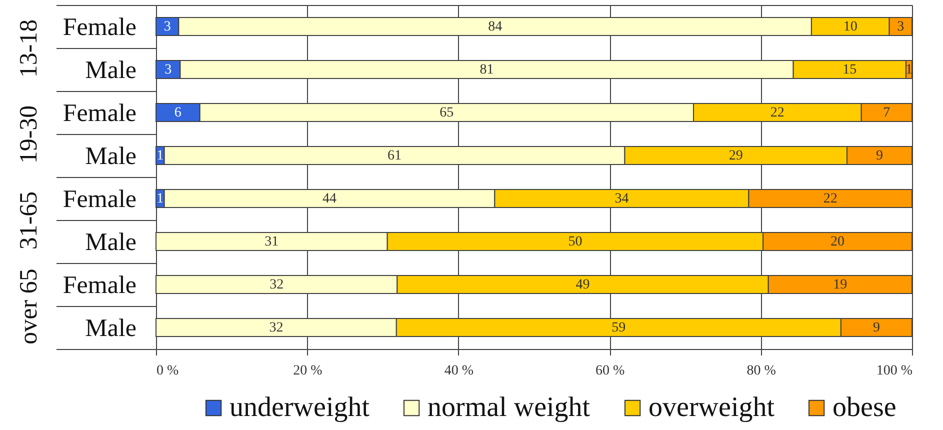 Image resolution: width=943 pixels, height=430 pixels. Describe the element at coordinates (178, 113) in the screenshot. I see `data-label: 6` at that location.